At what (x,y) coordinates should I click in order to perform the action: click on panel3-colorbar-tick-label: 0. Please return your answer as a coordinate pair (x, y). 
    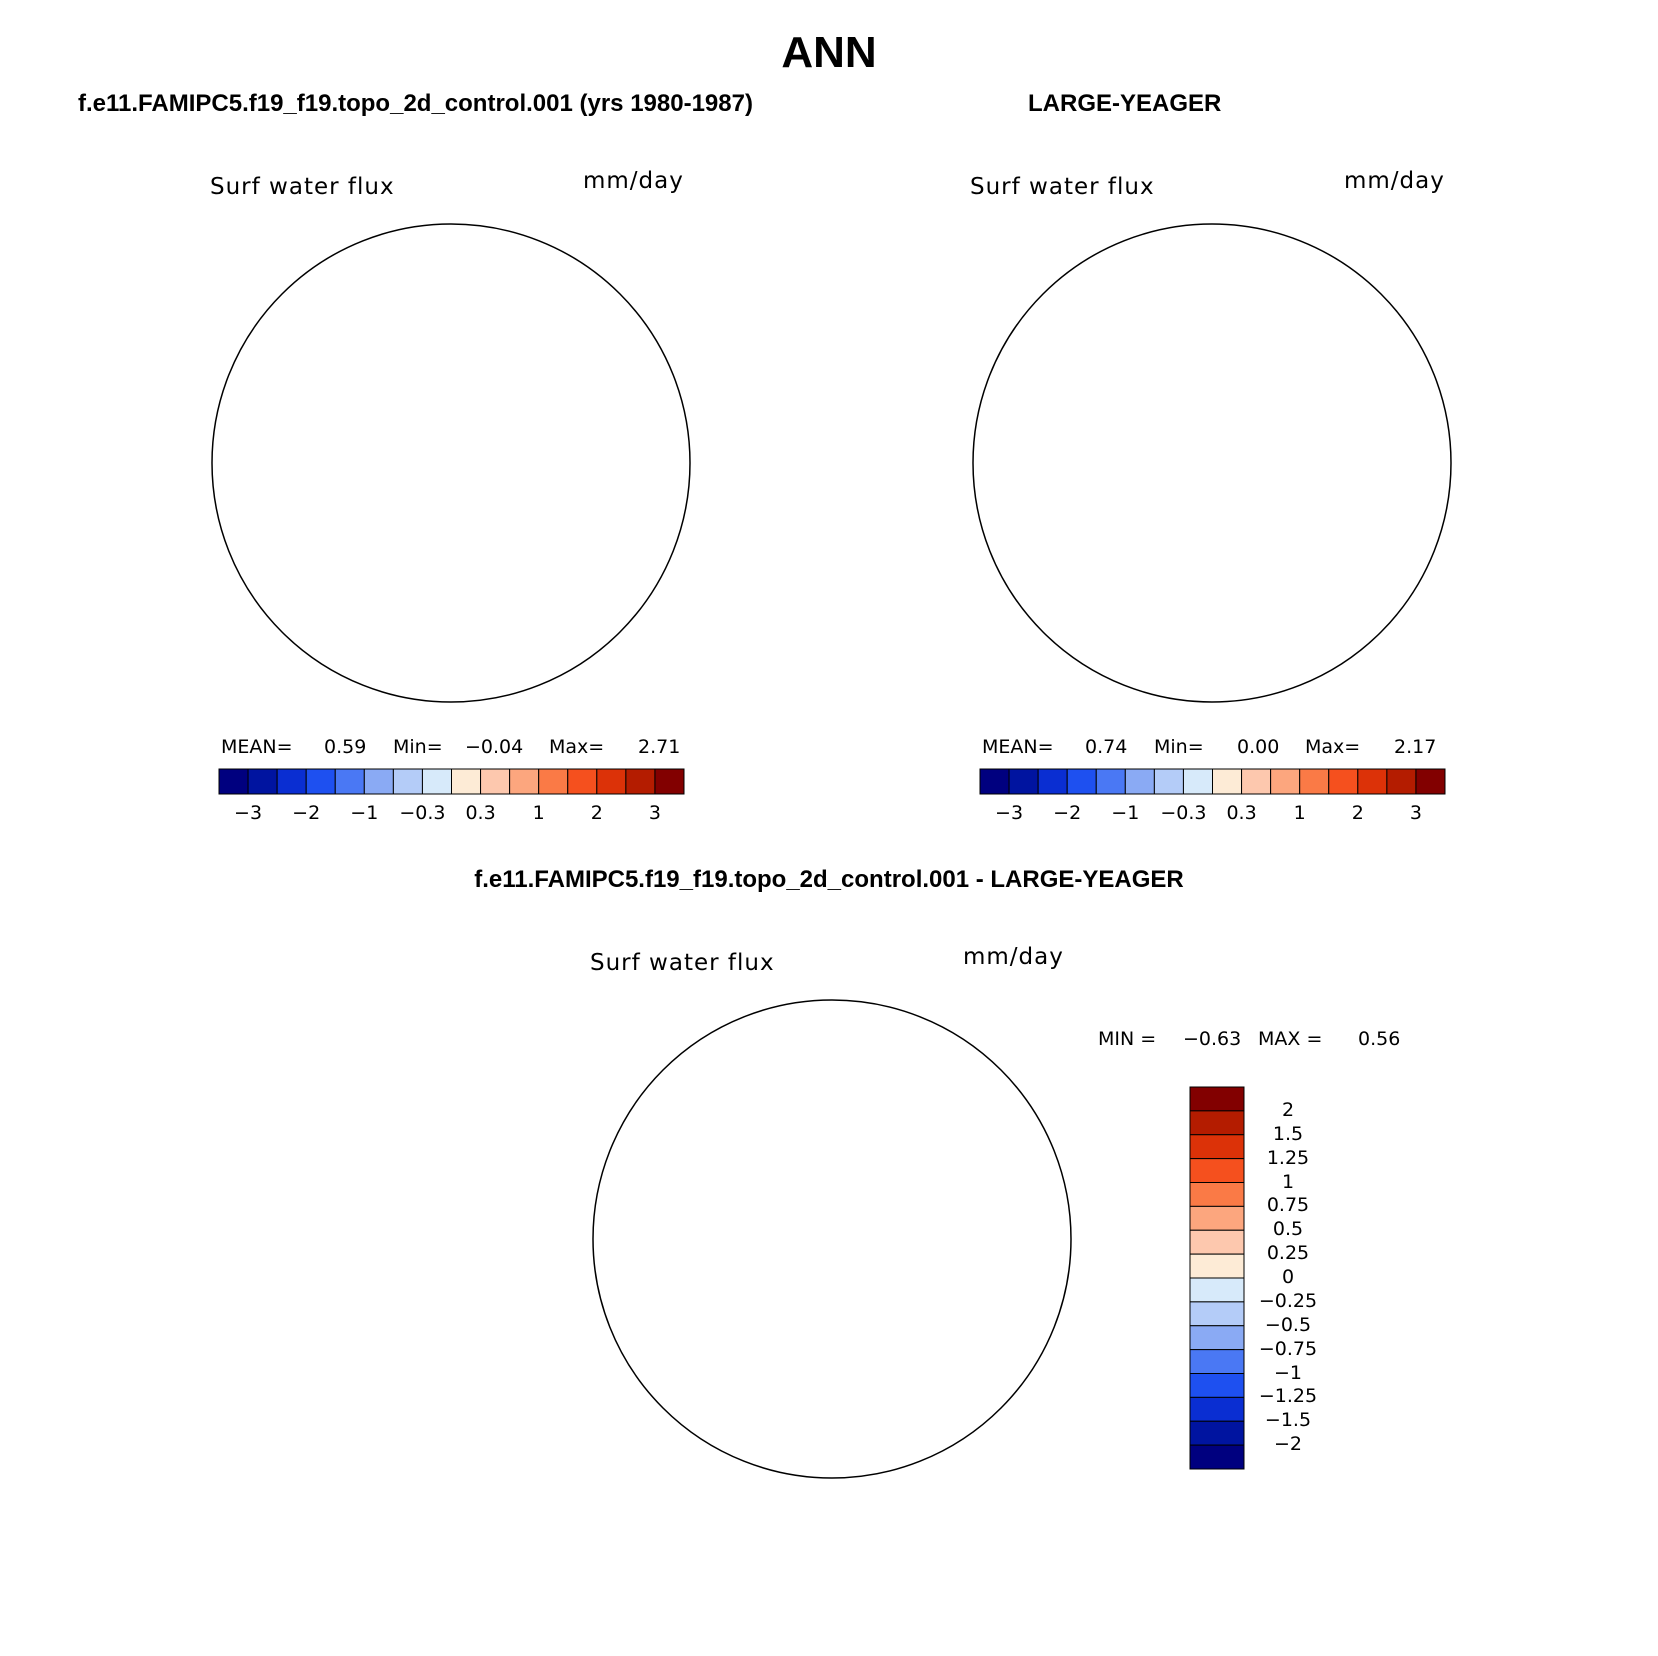
    Looking at the image, I should click on (1288, 1277).